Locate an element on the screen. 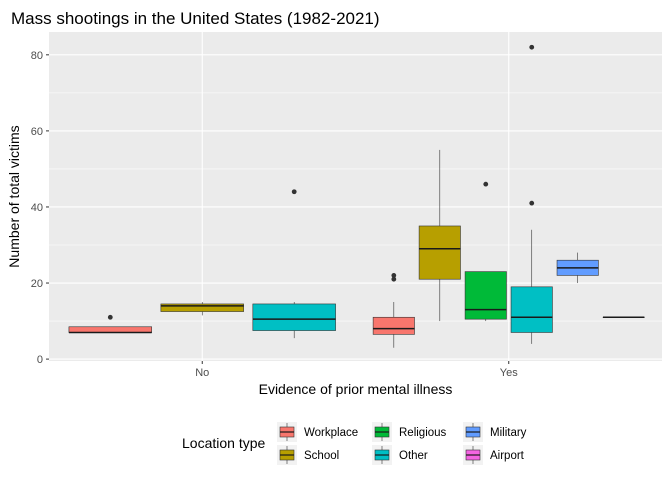 The image size is (672, 480). legend-title: Location type is located at coordinates (223, 443).